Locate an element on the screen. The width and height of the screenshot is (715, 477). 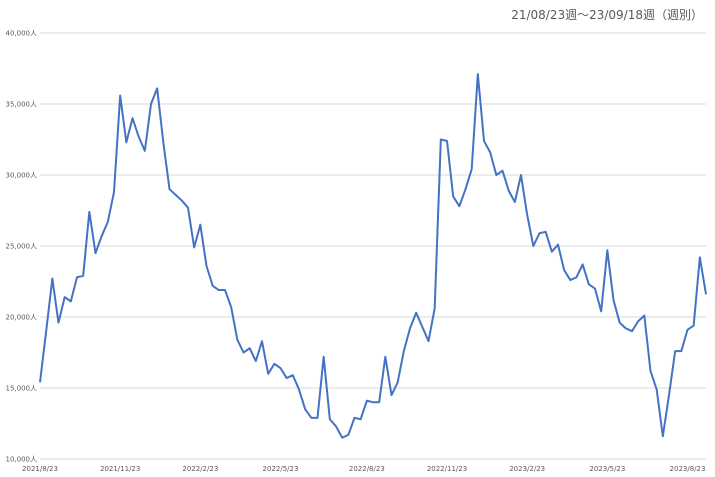
y-tick-label: 25,000人 is located at coordinates (22, 247).